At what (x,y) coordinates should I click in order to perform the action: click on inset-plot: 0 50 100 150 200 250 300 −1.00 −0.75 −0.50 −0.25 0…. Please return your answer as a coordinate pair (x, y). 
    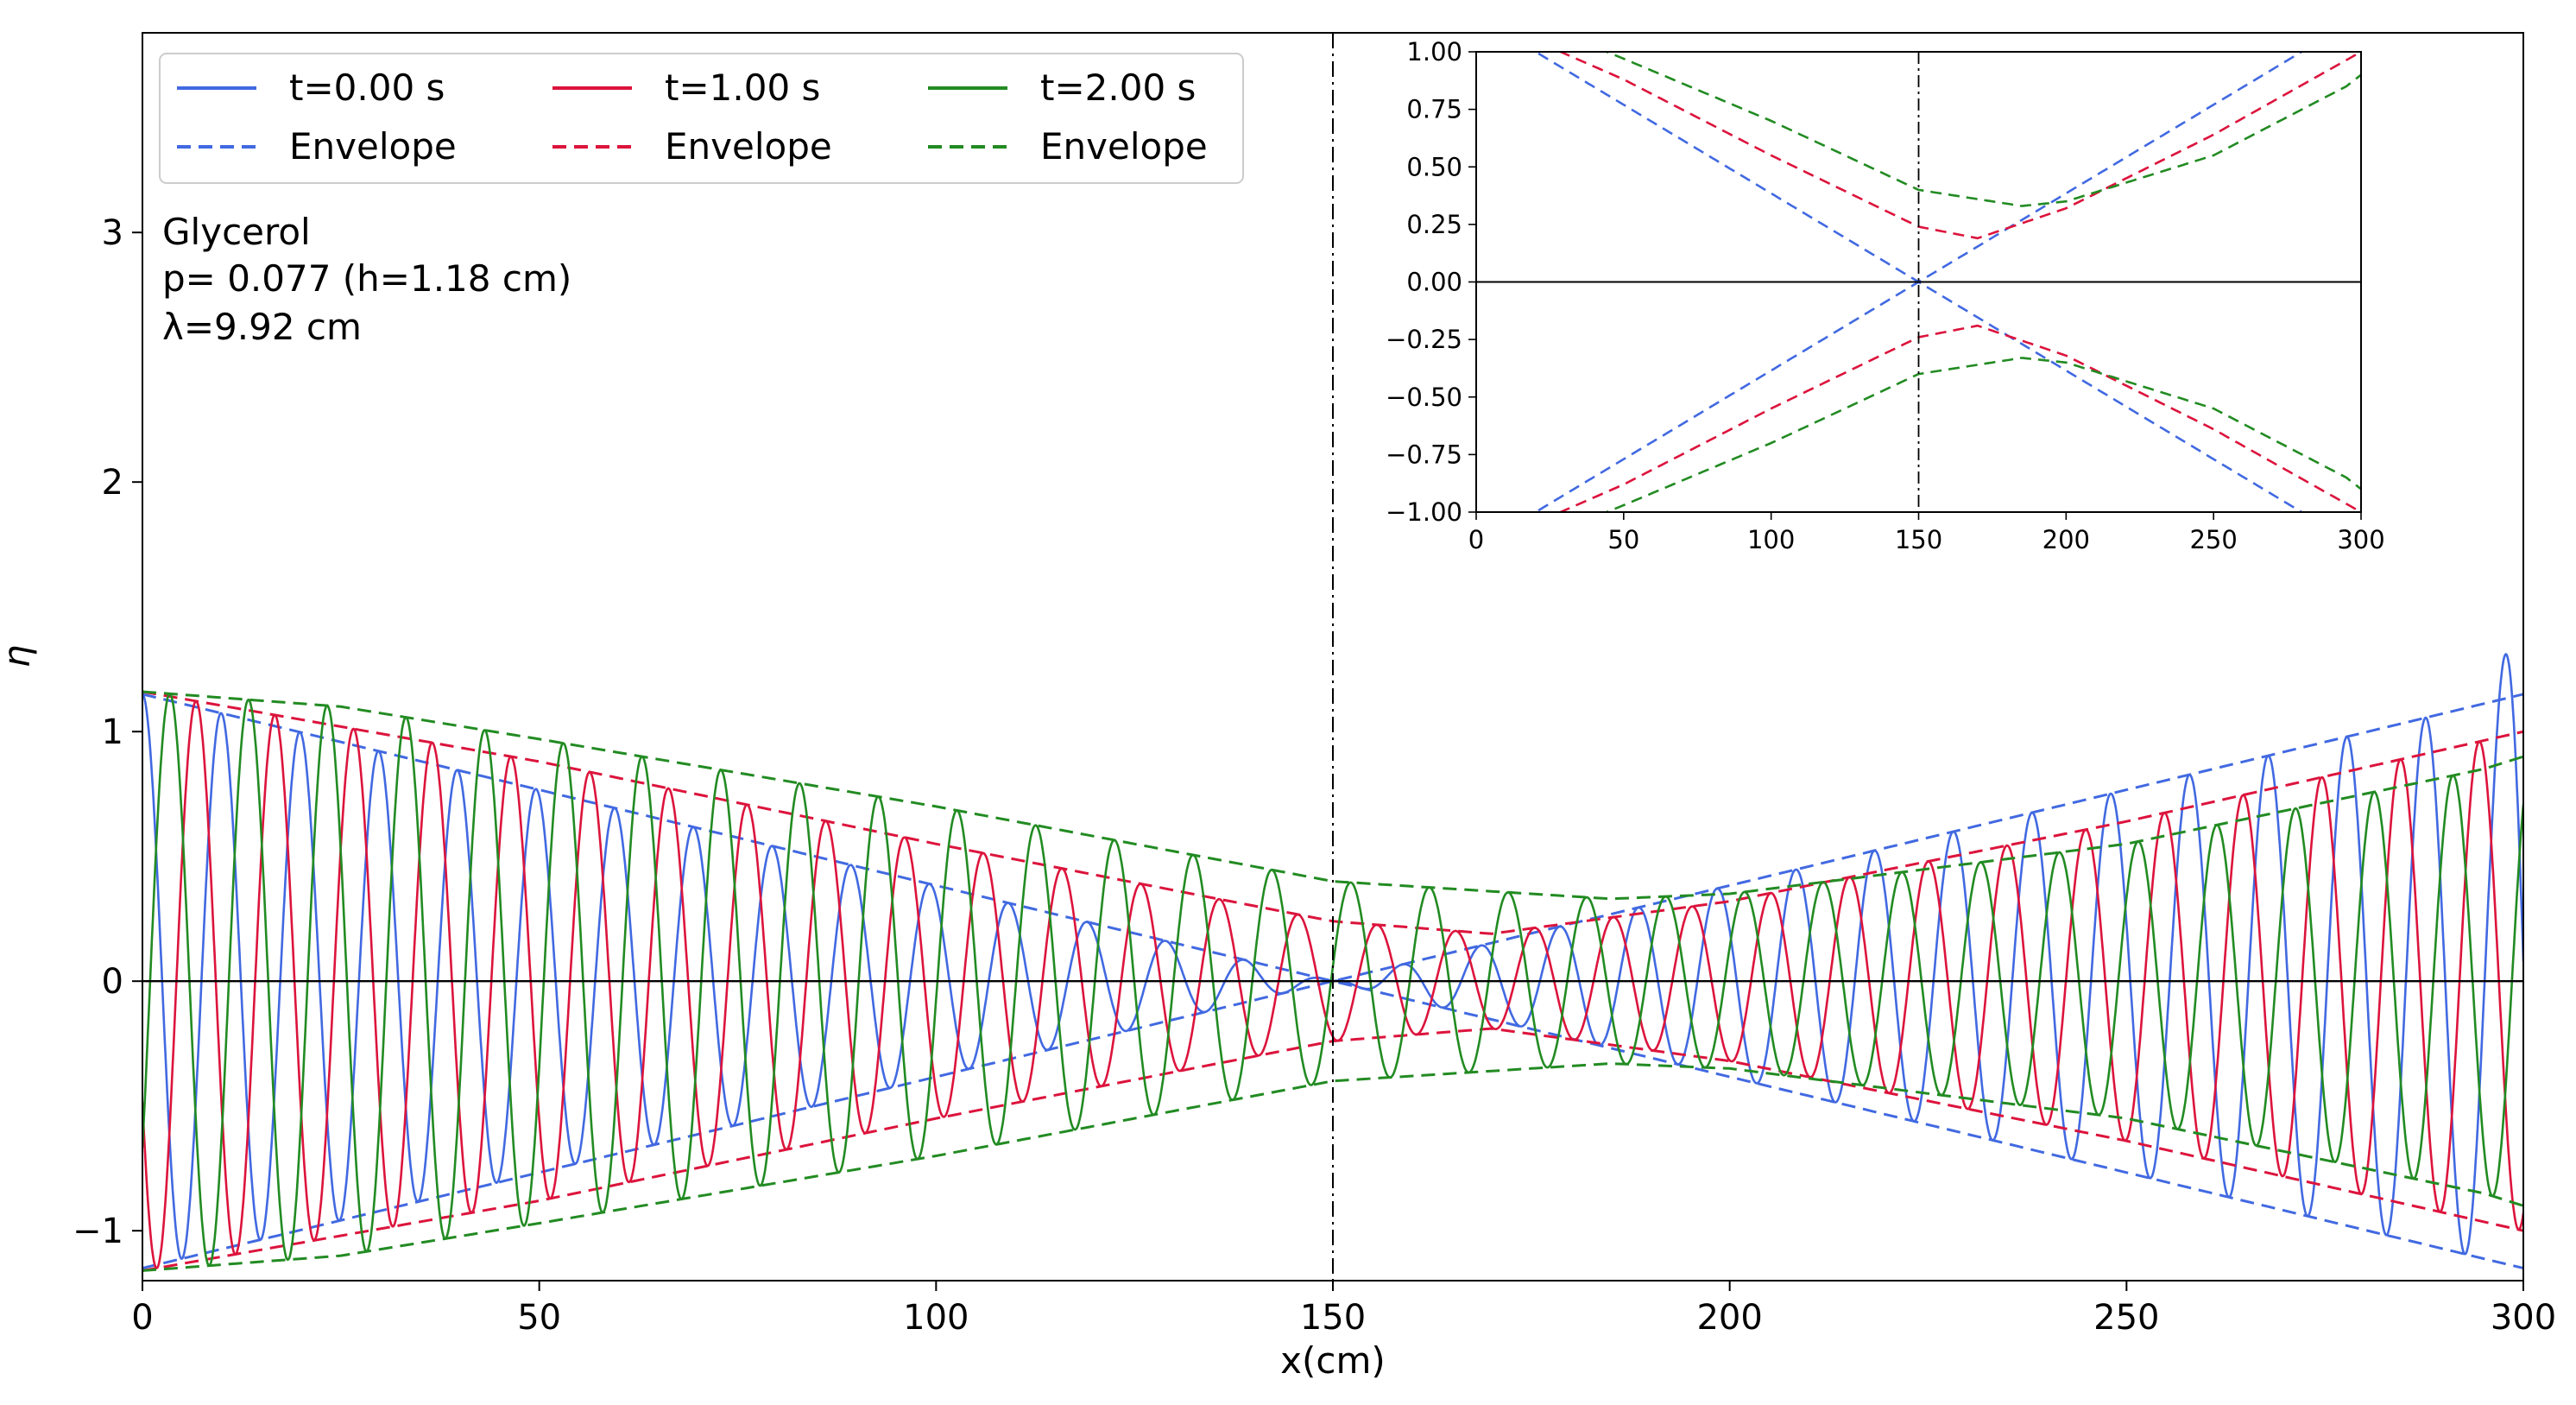
    Looking at the image, I should click on (1885, 295).